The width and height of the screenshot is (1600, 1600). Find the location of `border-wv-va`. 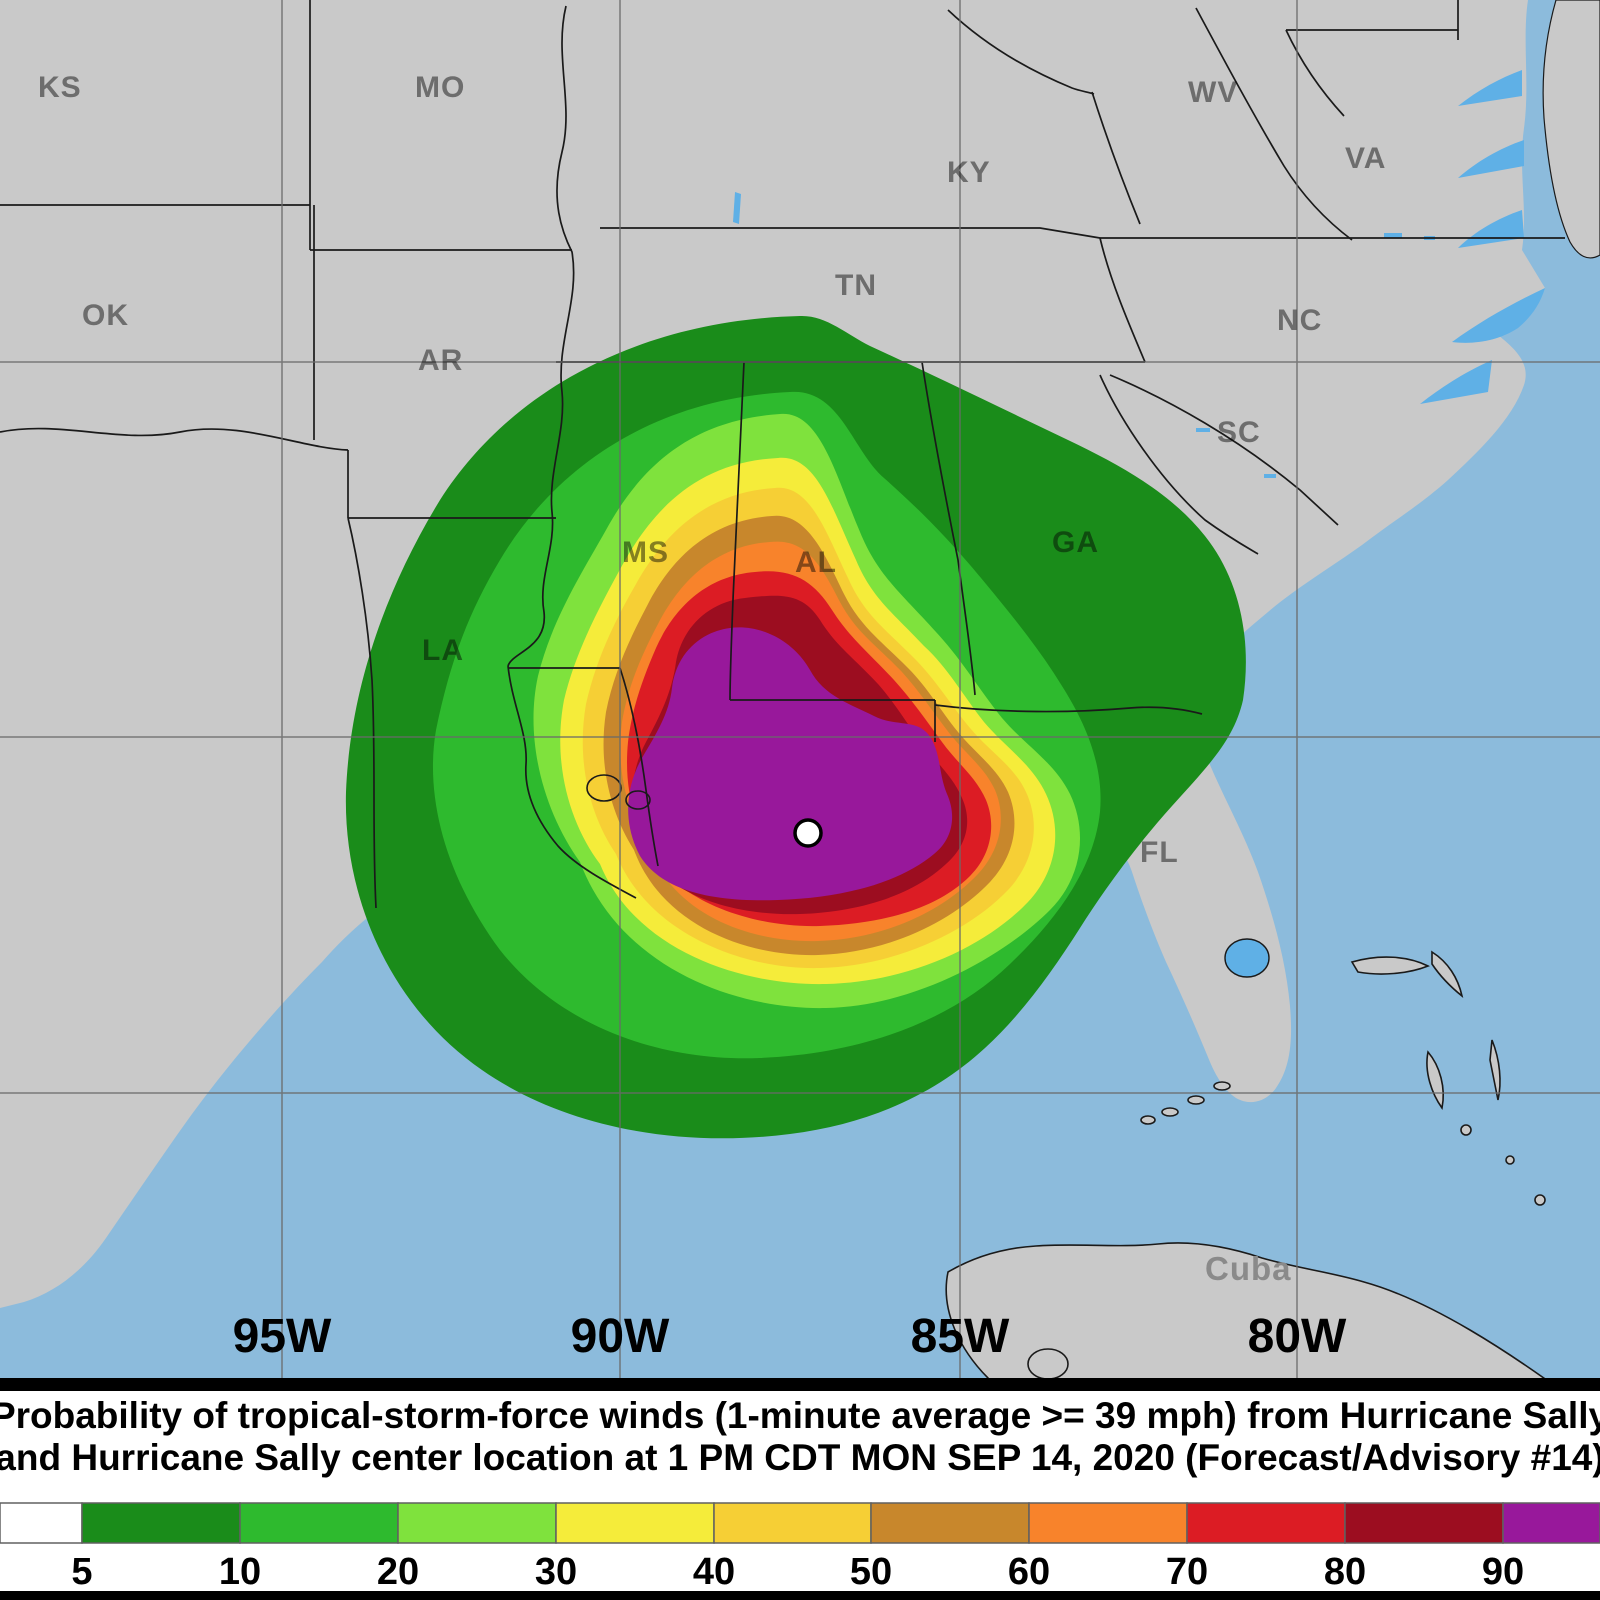

border-wv-va is located at coordinates (1274, 124).